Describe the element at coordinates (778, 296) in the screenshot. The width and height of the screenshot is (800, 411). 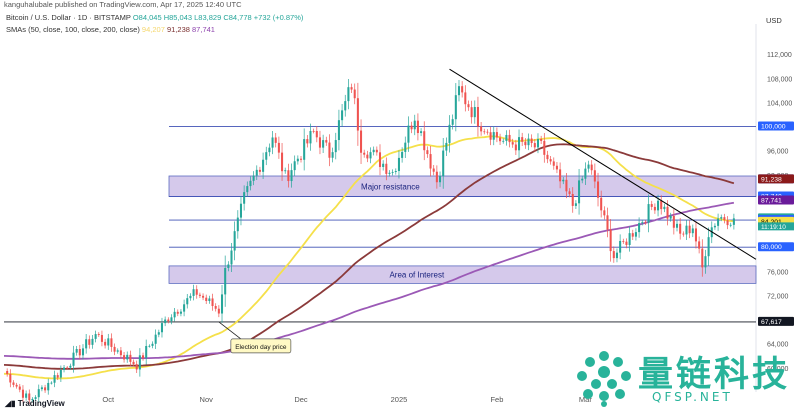
I see `y-tick-label: 72,000` at that location.